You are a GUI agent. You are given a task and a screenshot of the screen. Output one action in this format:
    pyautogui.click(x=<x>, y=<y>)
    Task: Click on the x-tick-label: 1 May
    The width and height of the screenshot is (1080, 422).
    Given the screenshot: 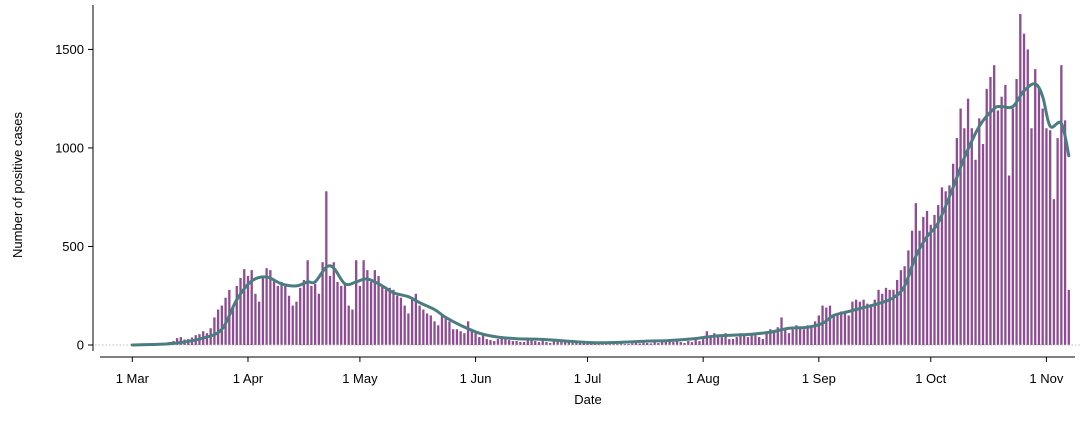 What is the action you would take?
    pyautogui.click(x=360, y=378)
    